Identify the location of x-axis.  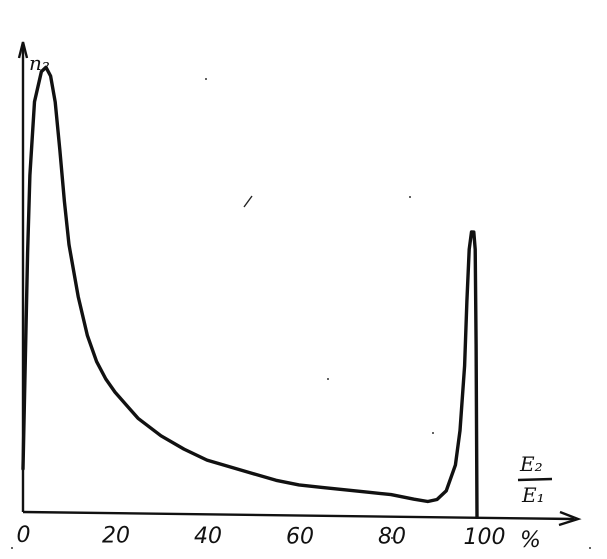
(298, 515).